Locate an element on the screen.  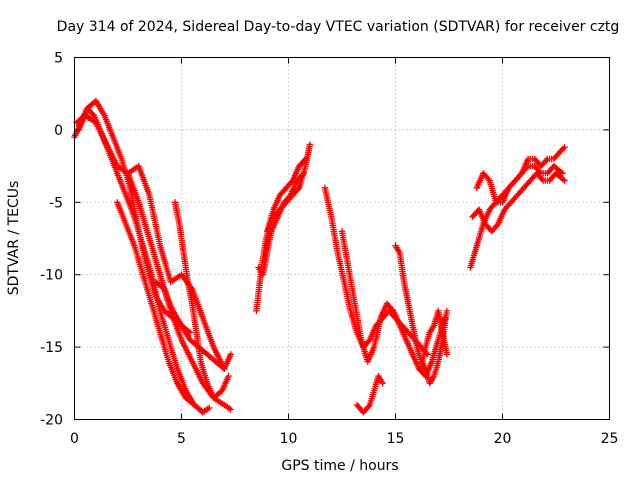
series-6-markers is located at coordinates (201, 300).